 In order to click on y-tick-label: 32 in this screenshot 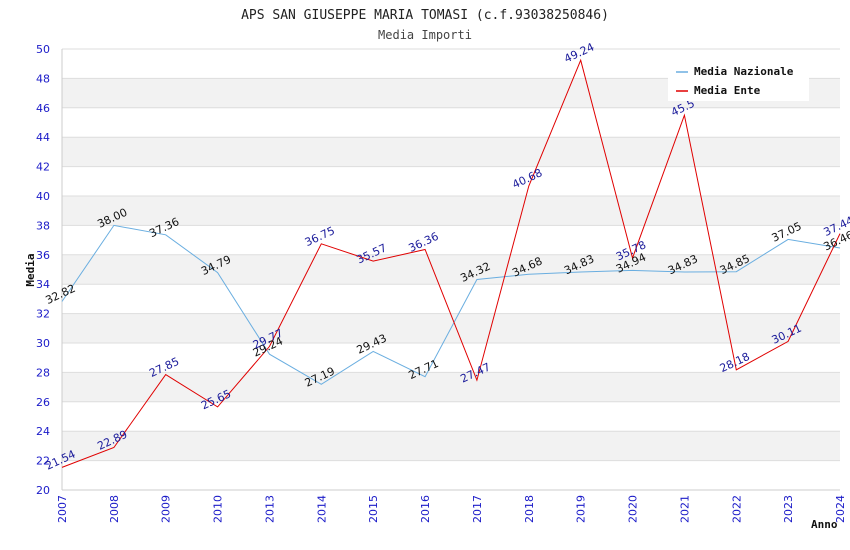, I will do `click(43, 314)`.